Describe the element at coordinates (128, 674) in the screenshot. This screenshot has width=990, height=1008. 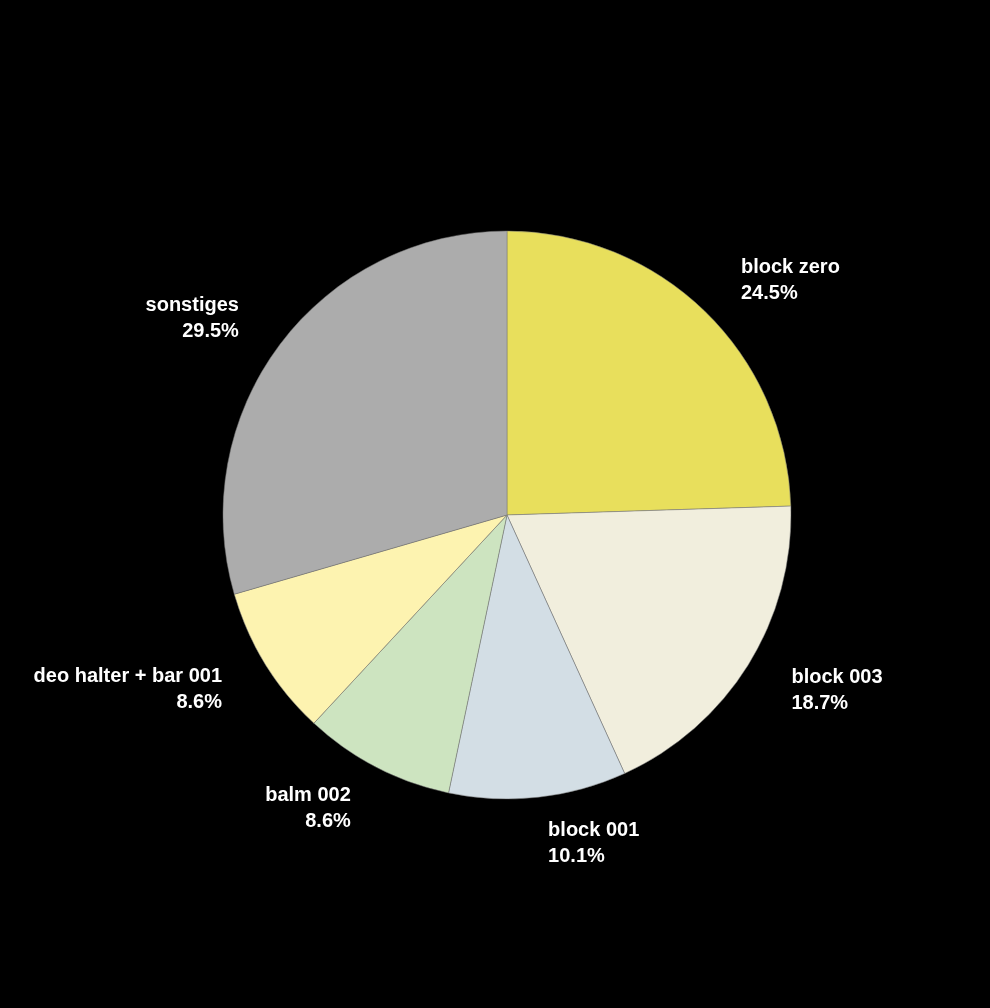
I see `slice-label: deo halter + bar 001` at that location.